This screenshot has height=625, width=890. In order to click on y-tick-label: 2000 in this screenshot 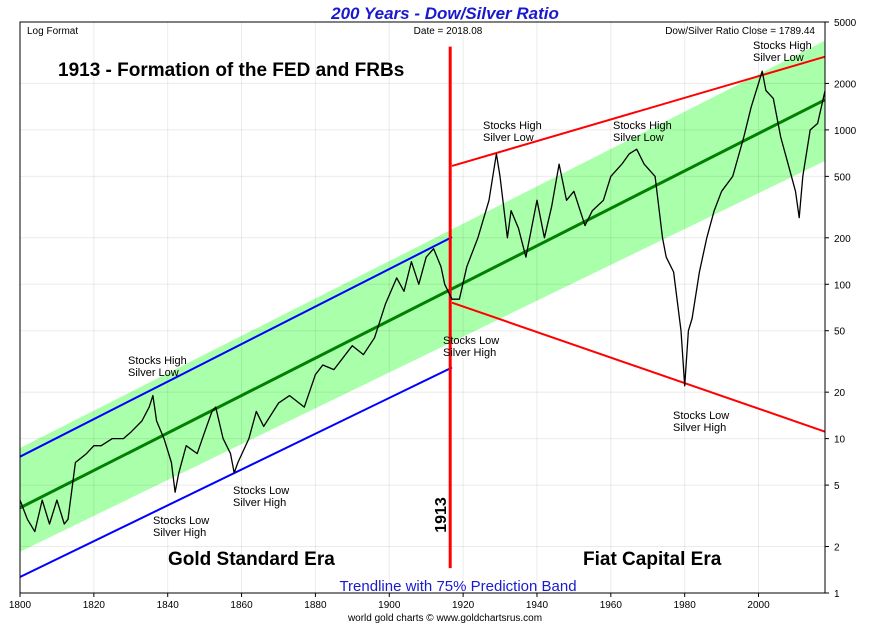, I will do `click(845, 84)`.